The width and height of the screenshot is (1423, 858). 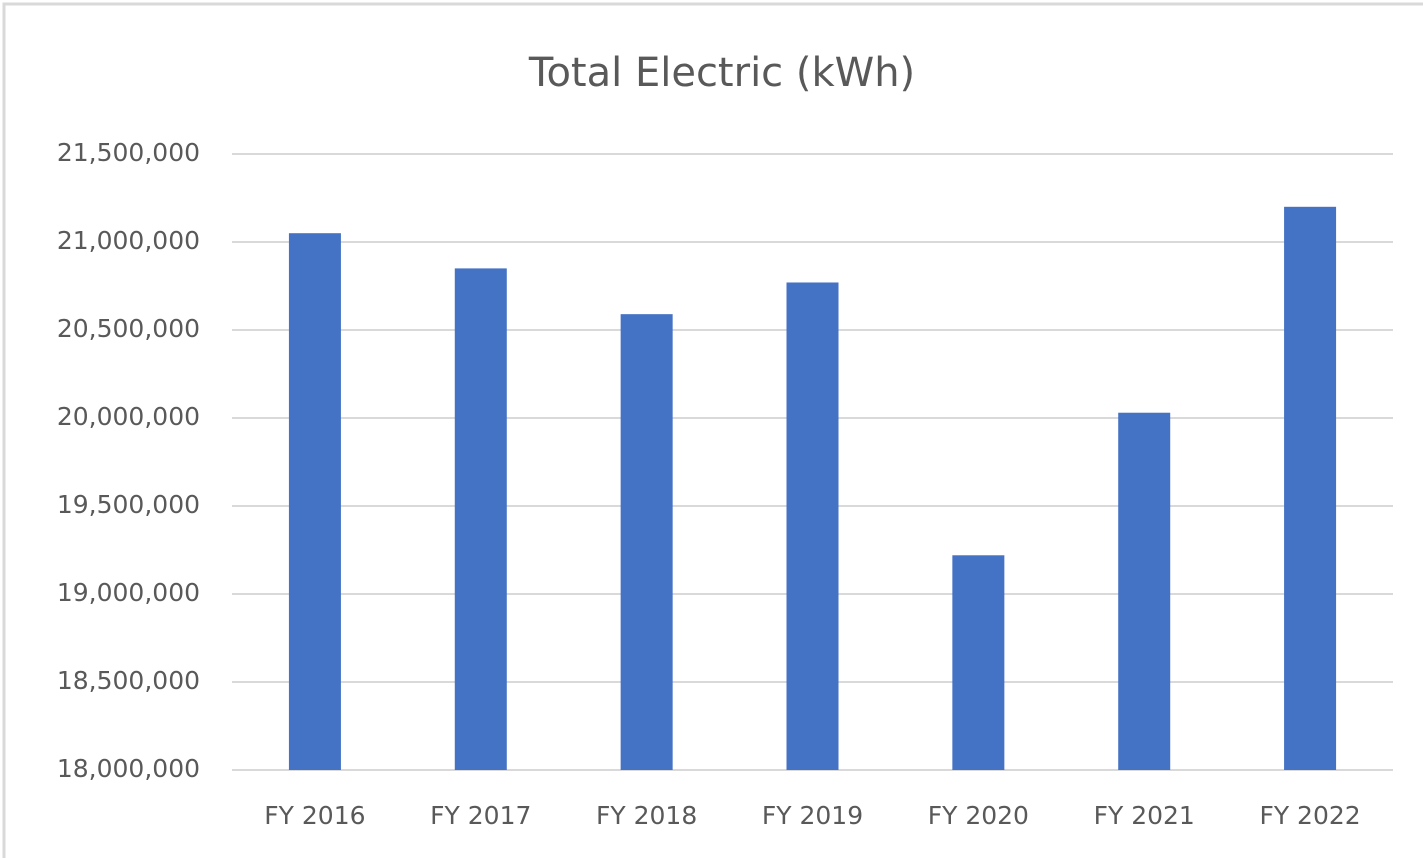 I want to click on y-tick-label: 18,000,000, so click(x=128, y=768).